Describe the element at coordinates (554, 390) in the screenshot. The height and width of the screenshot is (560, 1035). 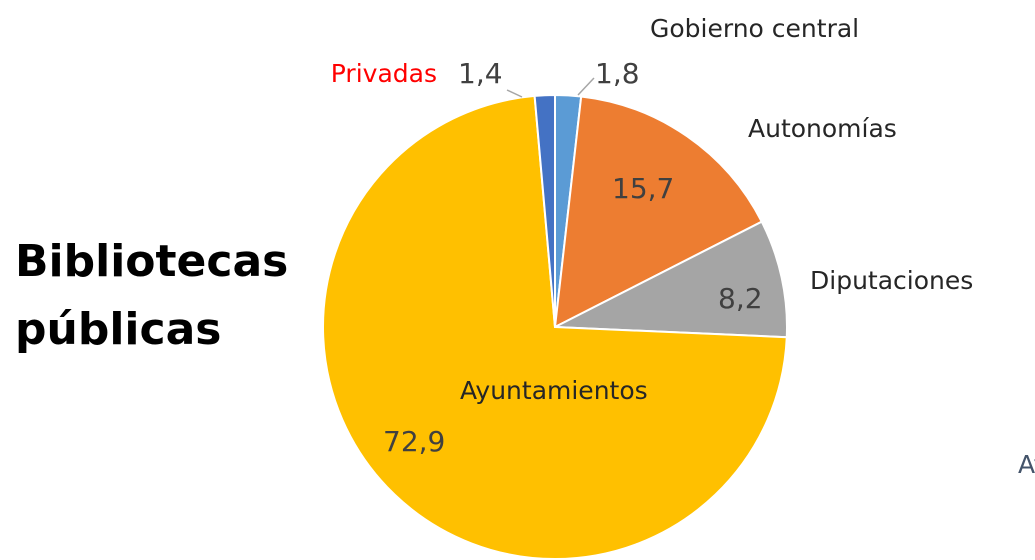
I see `slice-label: Ayuntamientos` at that location.